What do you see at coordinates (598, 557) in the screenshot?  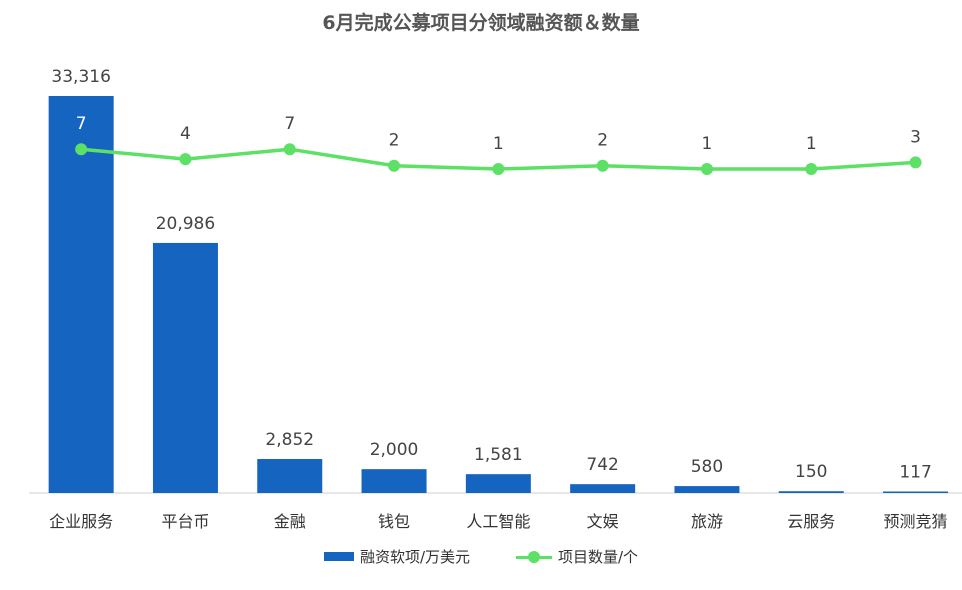 I see `legend-line-label: 项目数量/个` at bounding box center [598, 557].